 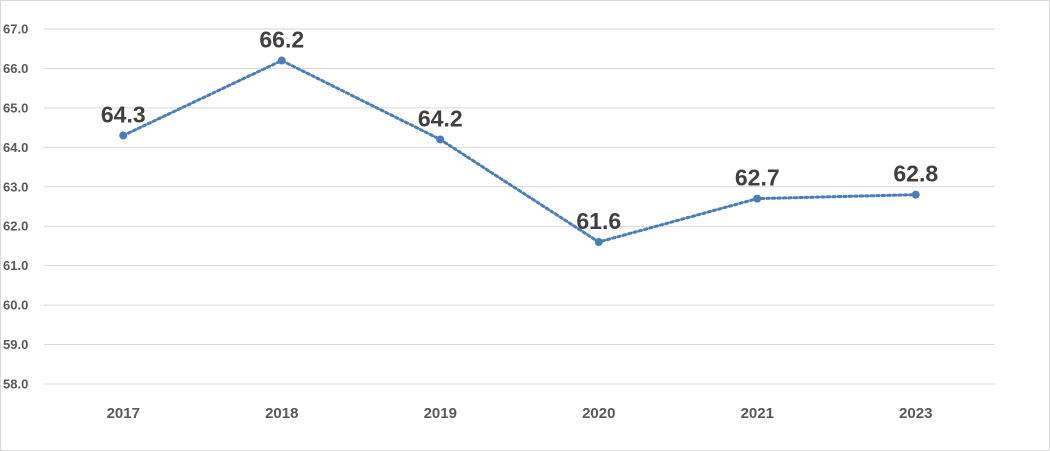 I want to click on x-tick-label: 2020, so click(x=598, y=413).